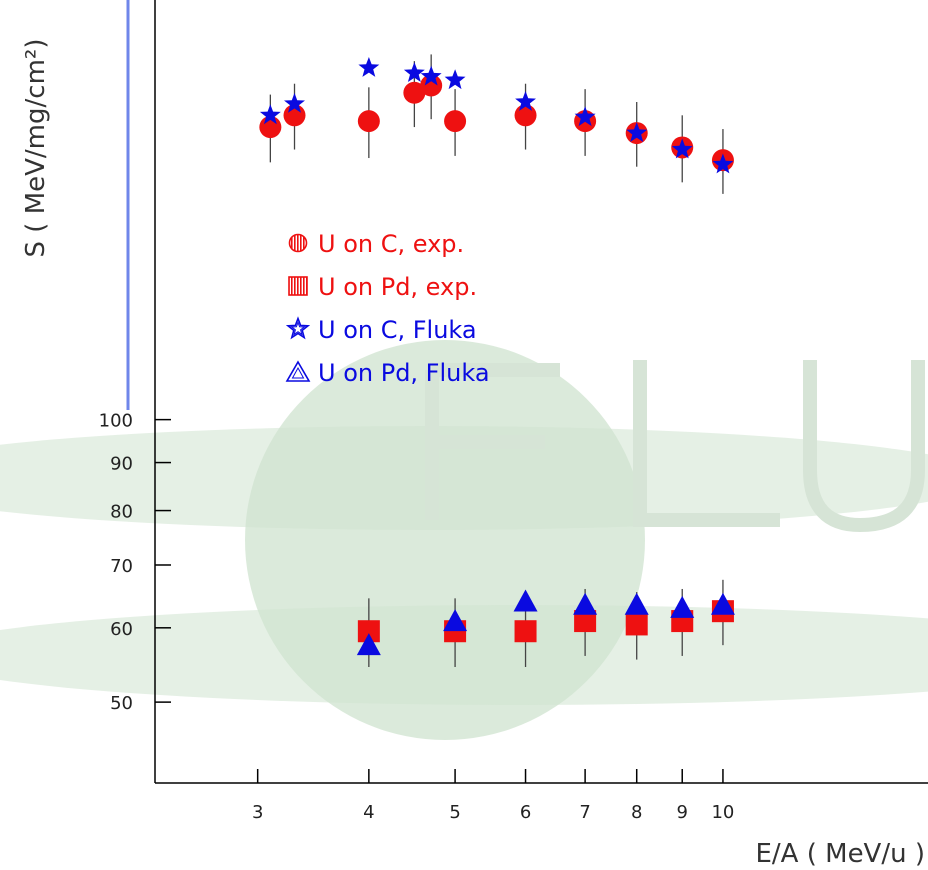 This screenshot has height=870, width=928. I want to click on legend-label: U on C, exp., so click(391, 244).